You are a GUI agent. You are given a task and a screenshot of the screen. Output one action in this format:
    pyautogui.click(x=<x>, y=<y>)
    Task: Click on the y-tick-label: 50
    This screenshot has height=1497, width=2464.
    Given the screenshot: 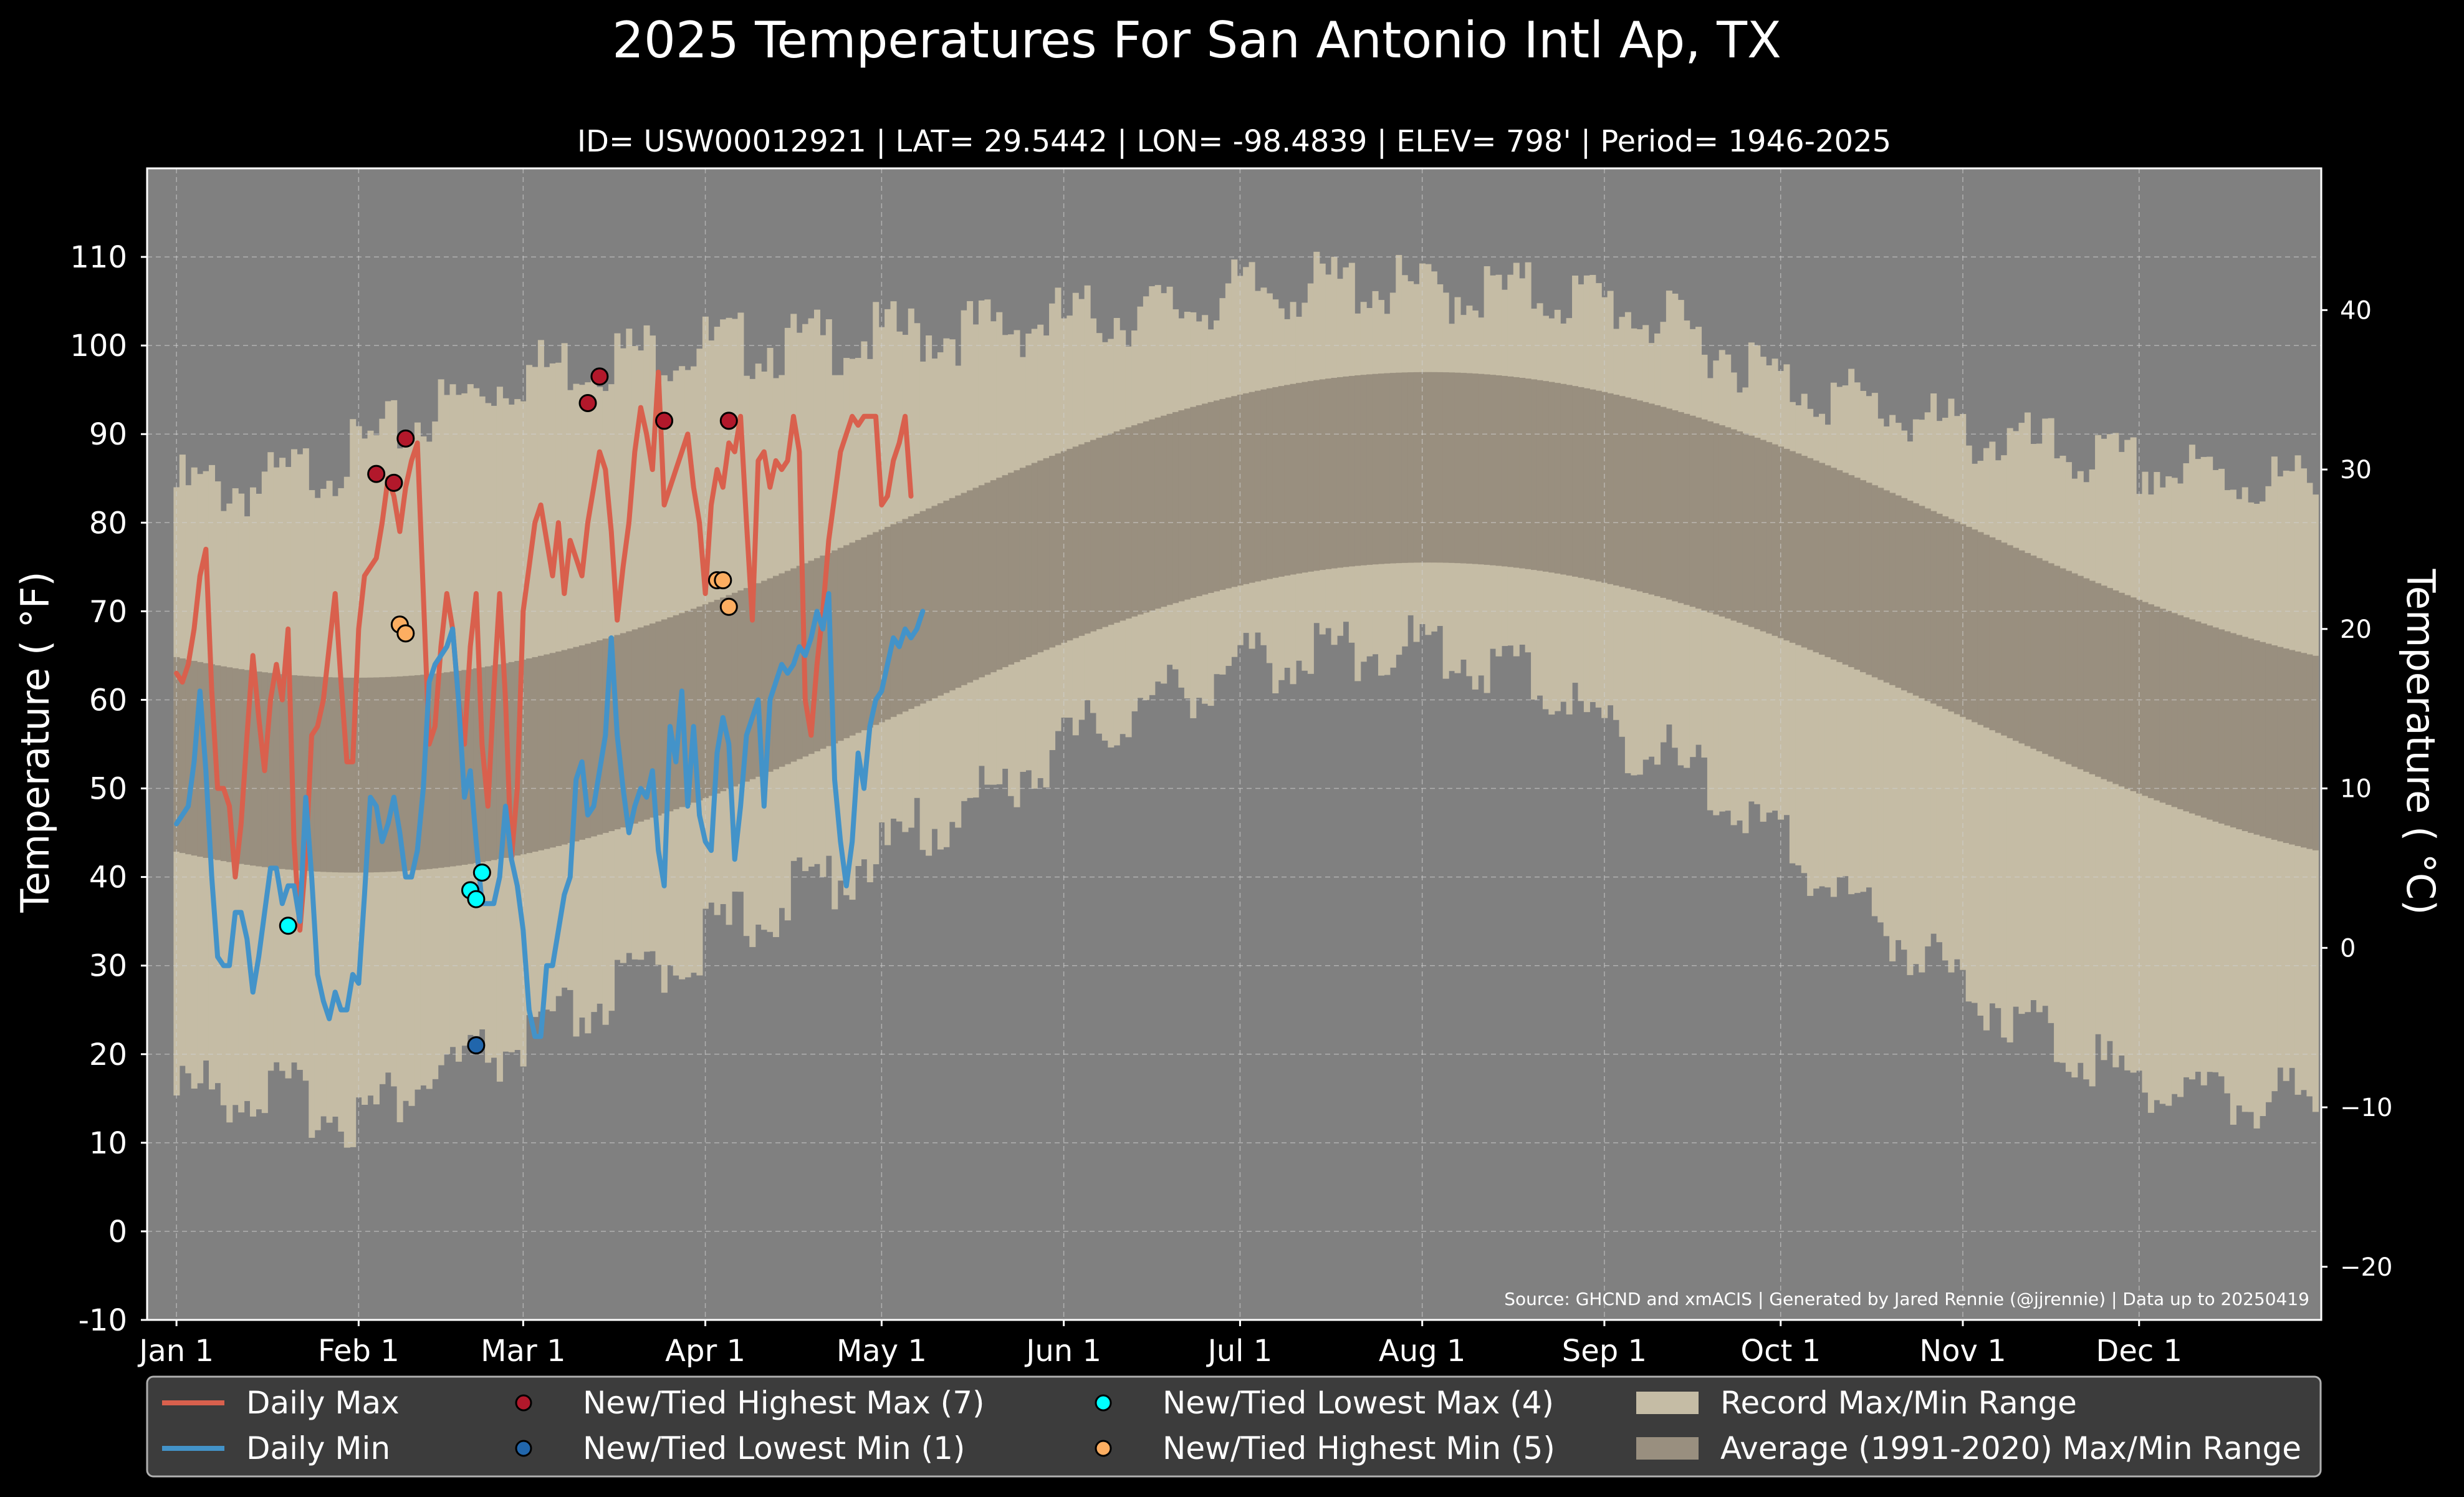 What is the action you would take?
    pyautogui.click(x=108, y=789)
    